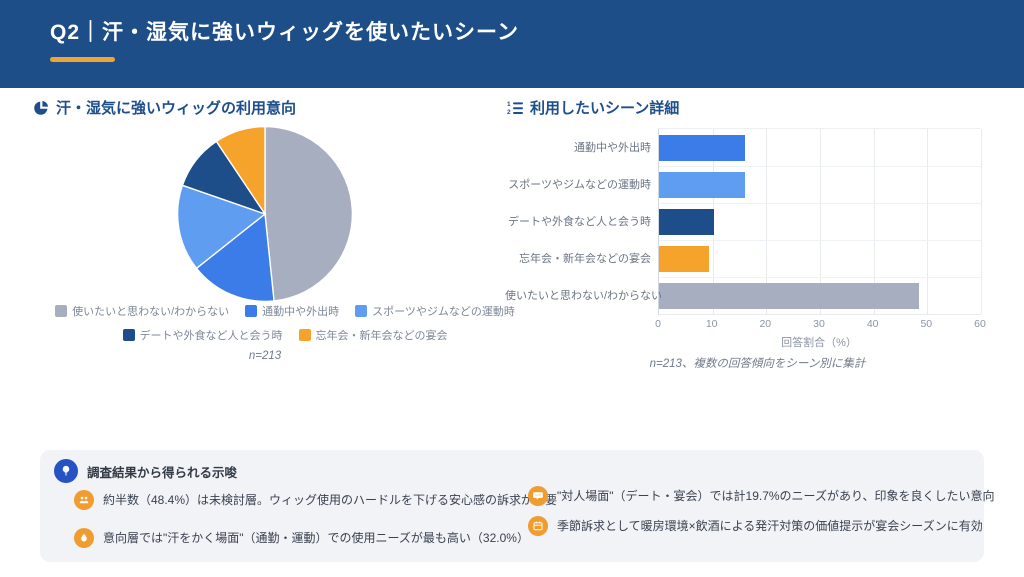 This screenshot has width=1024, height=577. Describe the element at coordinates (151, 312) in the screenshot. I see `legend-label: 使いたいと思わない/わからない` at that location.